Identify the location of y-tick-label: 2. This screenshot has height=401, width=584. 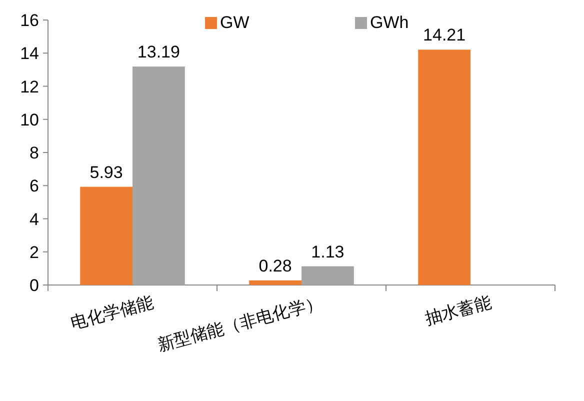
(34, 252).